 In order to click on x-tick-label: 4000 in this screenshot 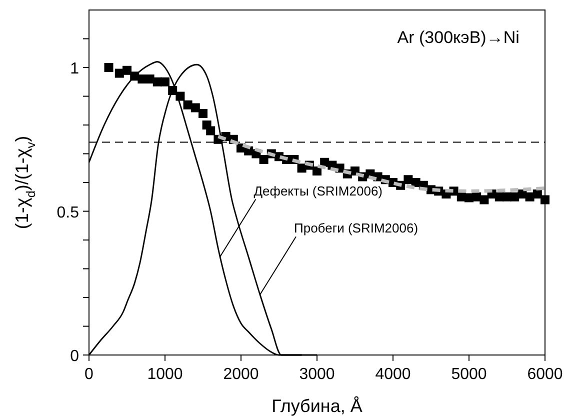, I will do `click(393, 374)`.